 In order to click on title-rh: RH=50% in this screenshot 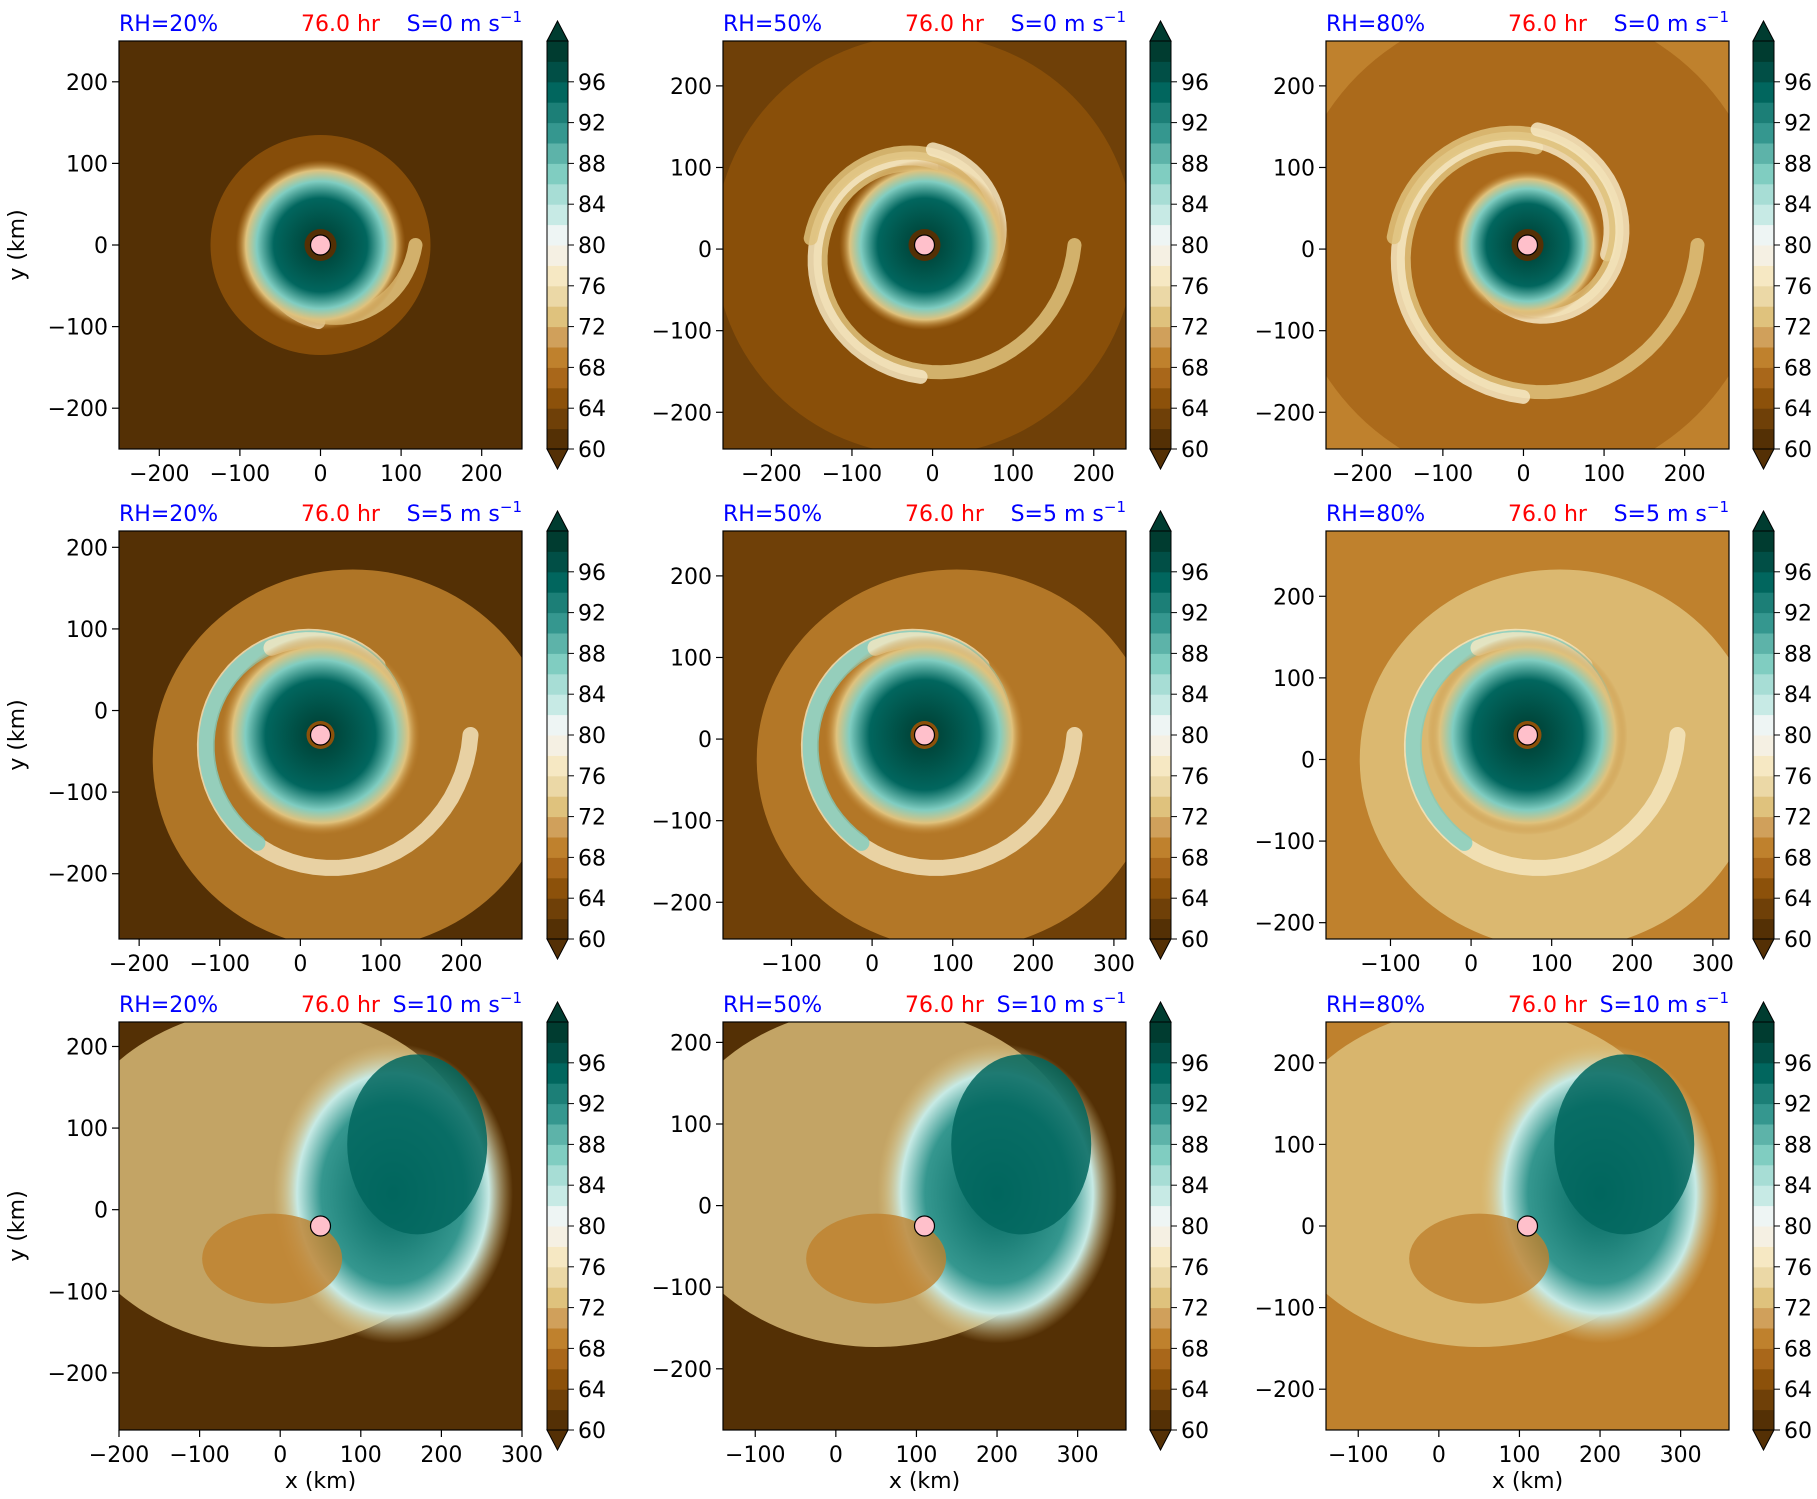, I will do `click(772, 24)`.